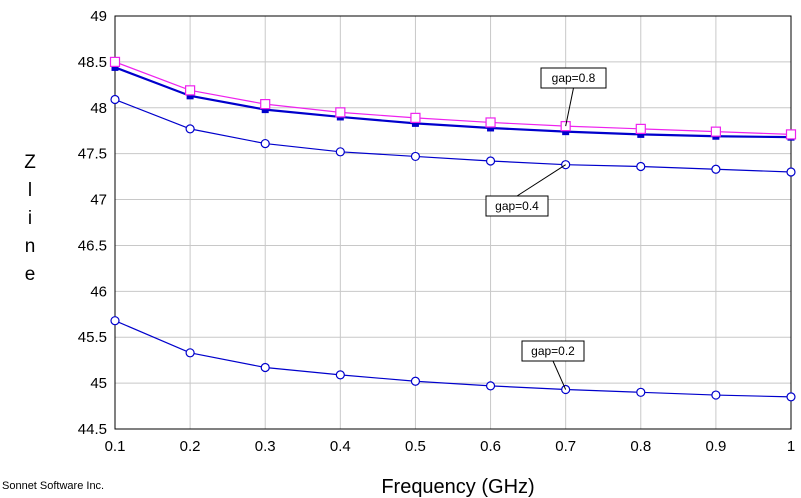  I want to click on x-tick-label: 0.2, so click(190, 446).